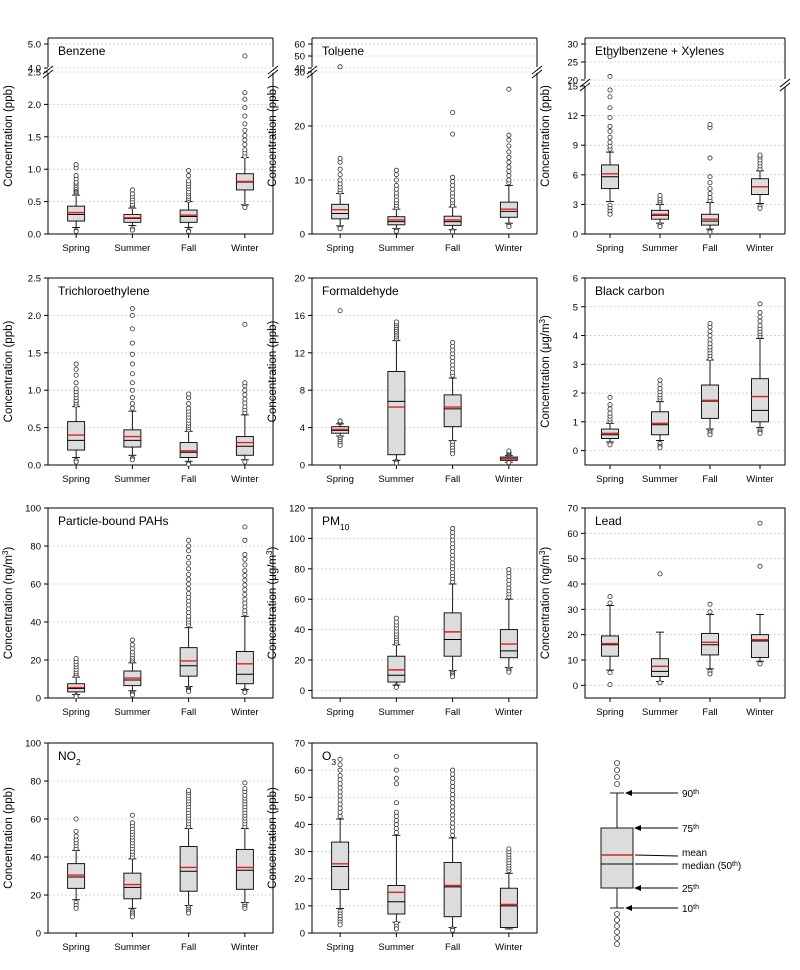  What do you see at coordinates (424, 371) in the screenshot?
I see `plot-frame` at bounding box center [424, 371].